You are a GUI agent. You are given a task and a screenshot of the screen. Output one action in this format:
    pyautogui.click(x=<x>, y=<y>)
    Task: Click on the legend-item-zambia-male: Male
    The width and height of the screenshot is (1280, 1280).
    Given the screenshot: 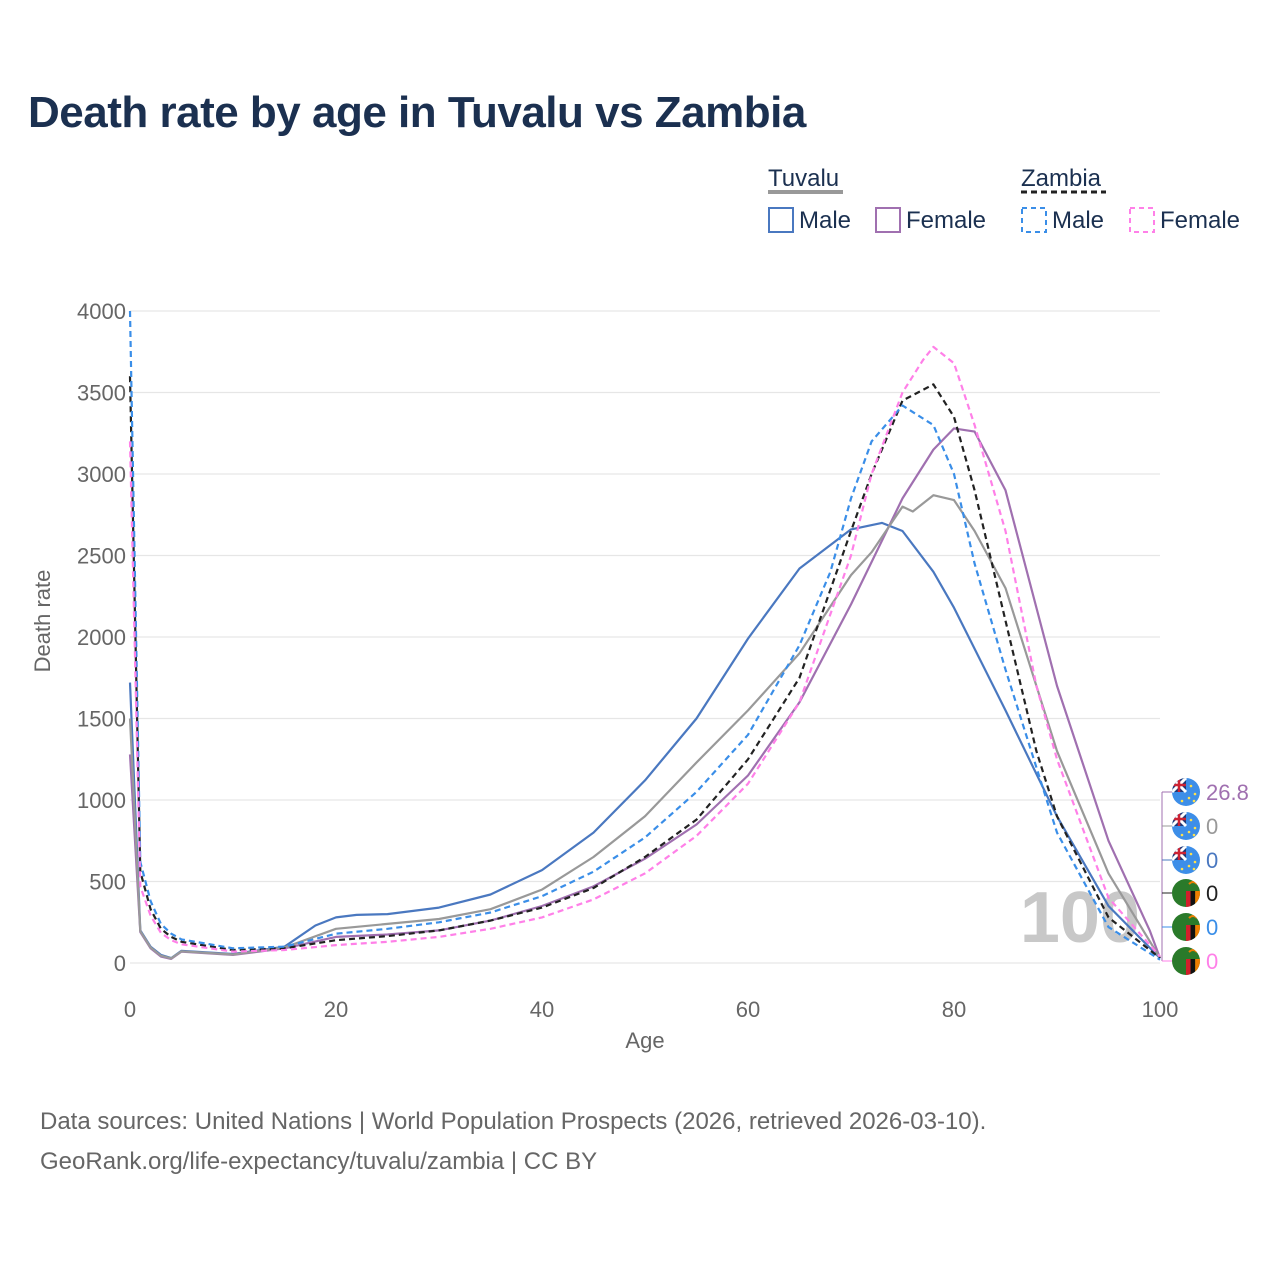 What is the action you would take?
    pyautogui.click(x=1062, y=220)
    